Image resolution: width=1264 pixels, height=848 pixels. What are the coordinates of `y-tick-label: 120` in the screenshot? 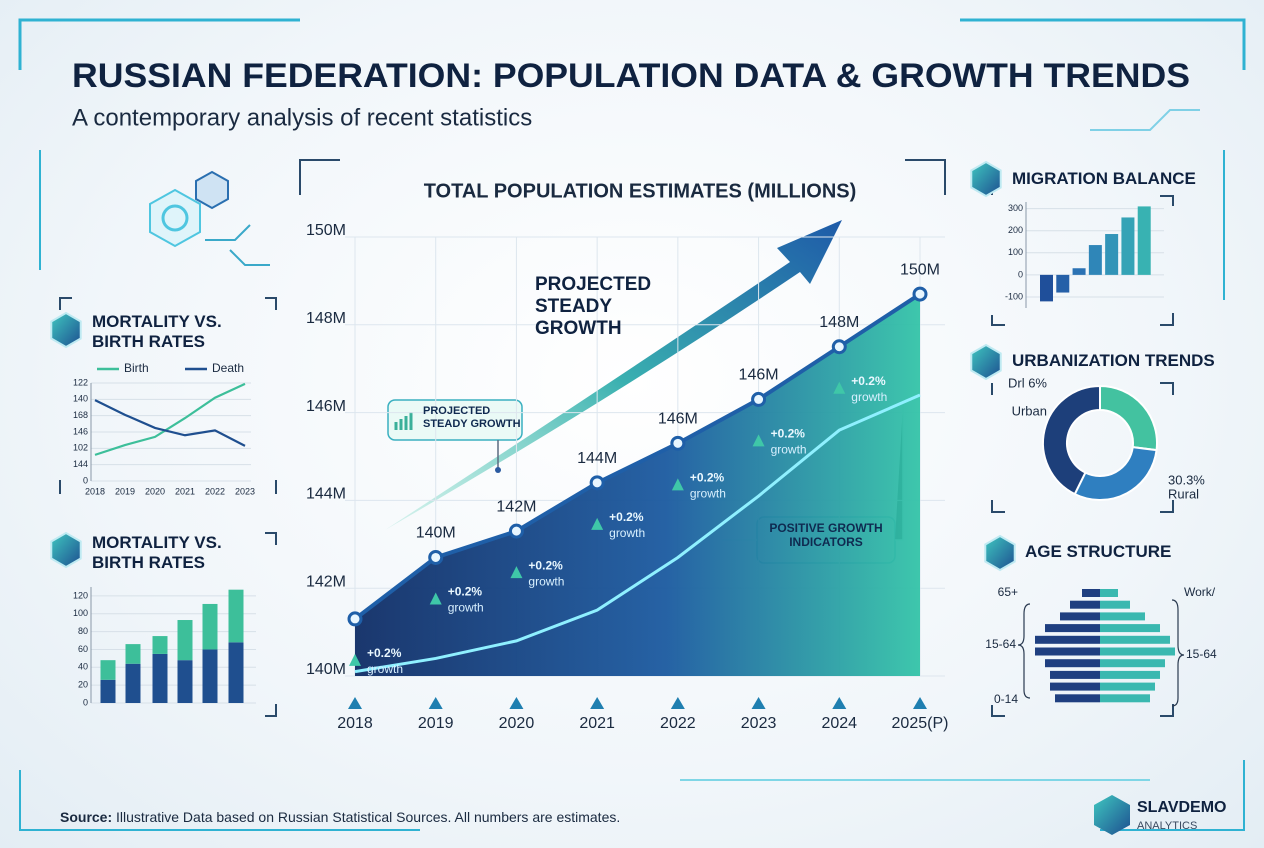 It's located at (80, 595).